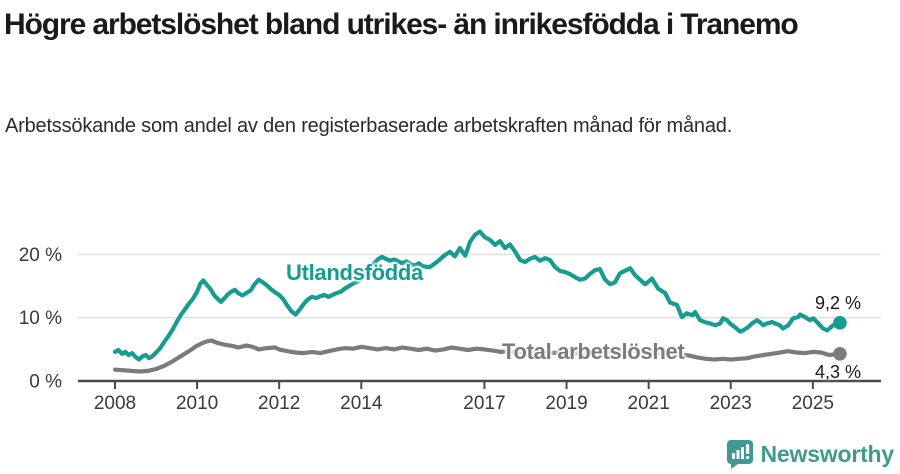  I want to click on newsworthy-brand-text: Newsworthy, so click(827, 453).